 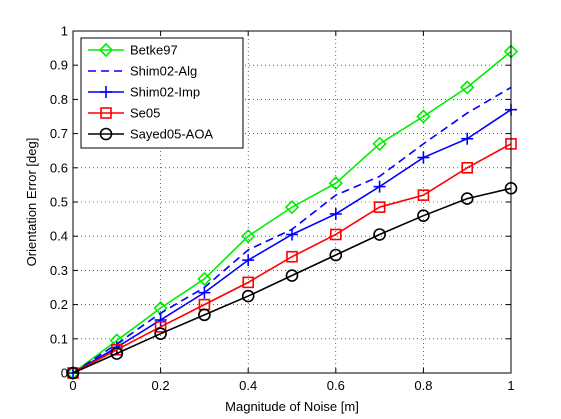 I want to click on y-tick-label: 0.9, so click(x=59, y=65).